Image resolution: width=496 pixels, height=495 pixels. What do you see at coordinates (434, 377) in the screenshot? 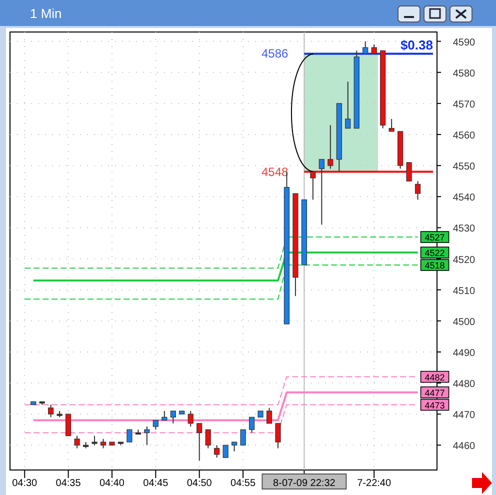
I see `data-label: 4482` at bounding box center [434, 377].